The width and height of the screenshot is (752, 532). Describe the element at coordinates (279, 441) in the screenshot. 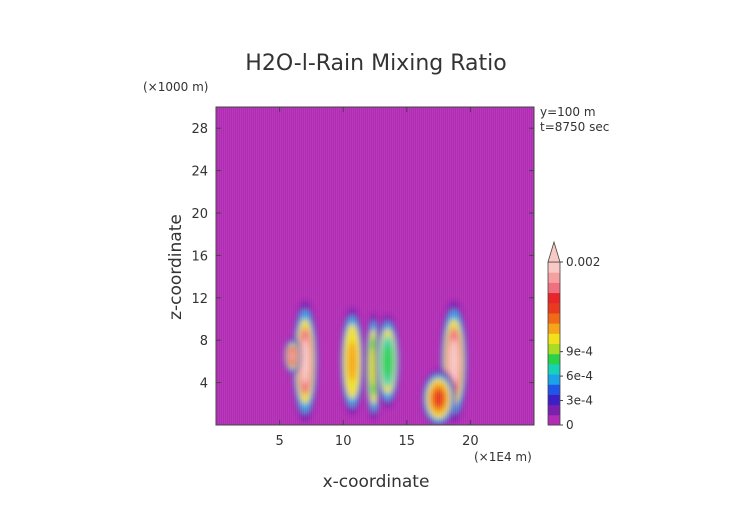

I see `x-tick-label: 5` at that location.